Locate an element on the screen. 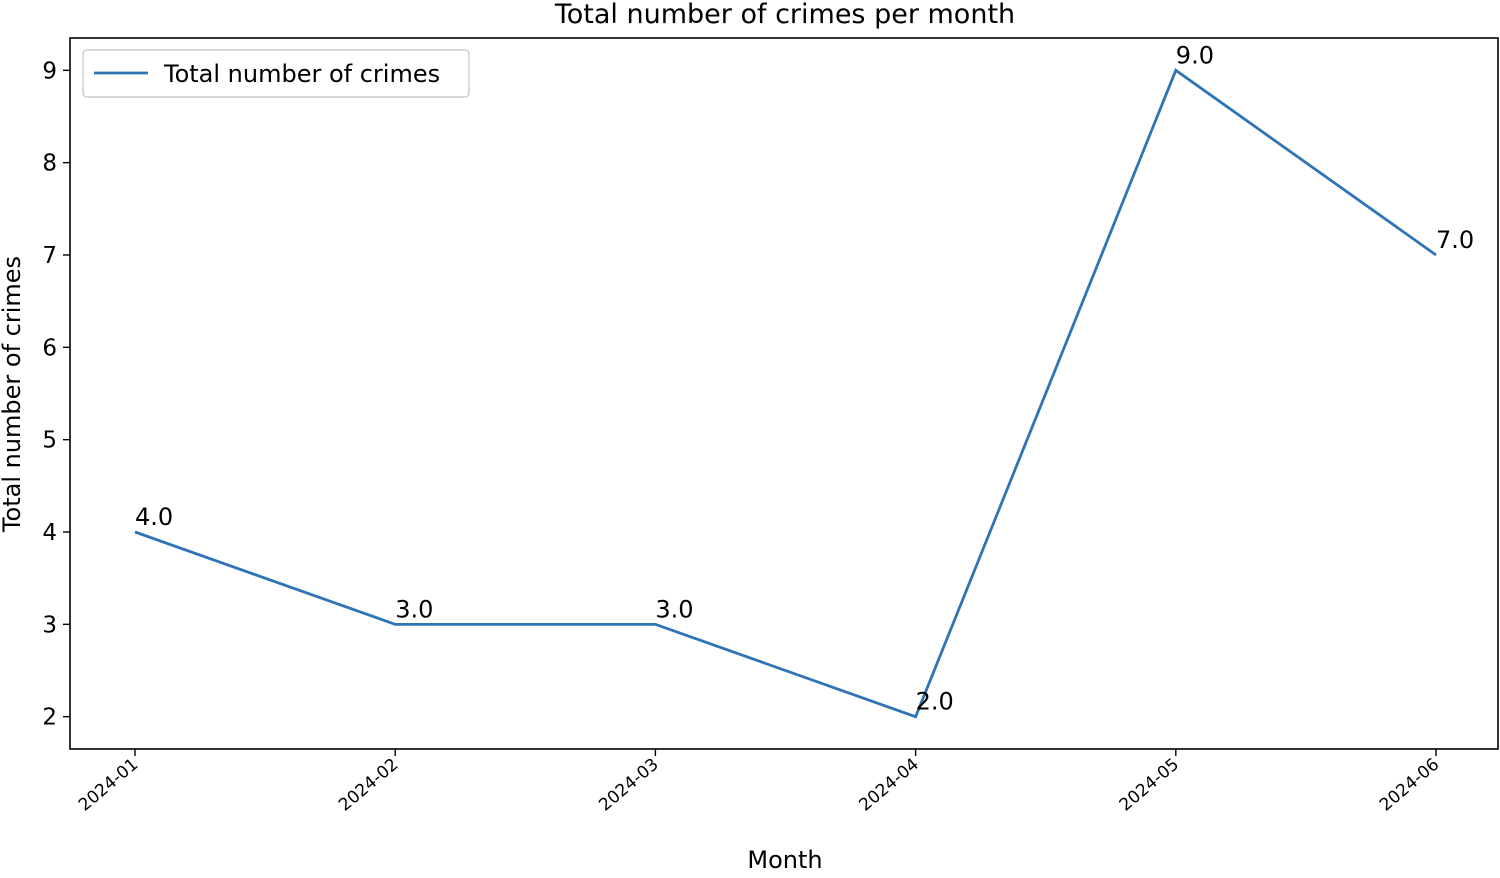  legend-label: Total number of crimes is located at coordinates (301, 74).